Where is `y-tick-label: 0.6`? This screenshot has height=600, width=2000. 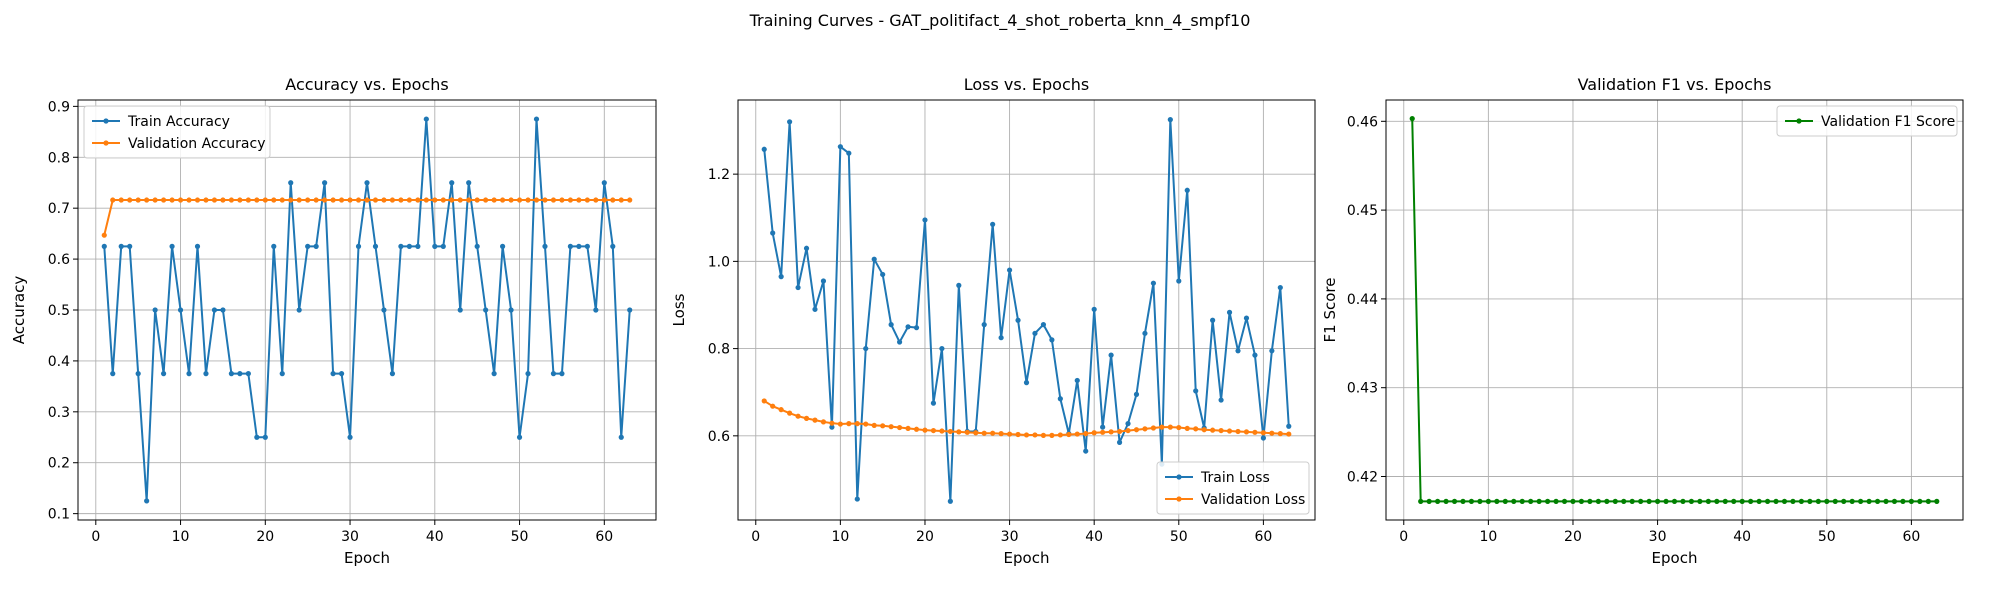 y-tick-label: 0.6 is located at coordinates (59, 260).